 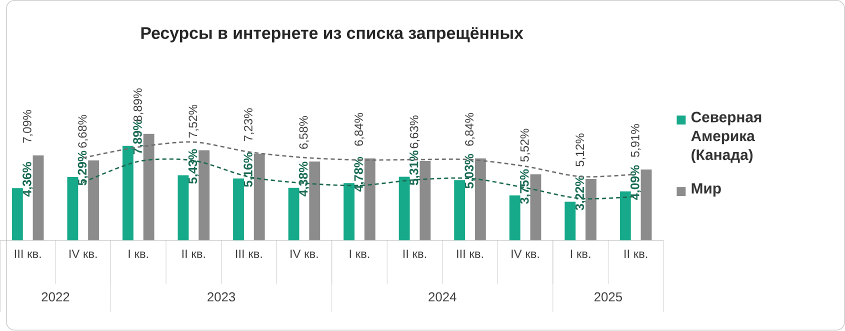 I want to click on data-label: 6,63%, so click(x=415, y=132).